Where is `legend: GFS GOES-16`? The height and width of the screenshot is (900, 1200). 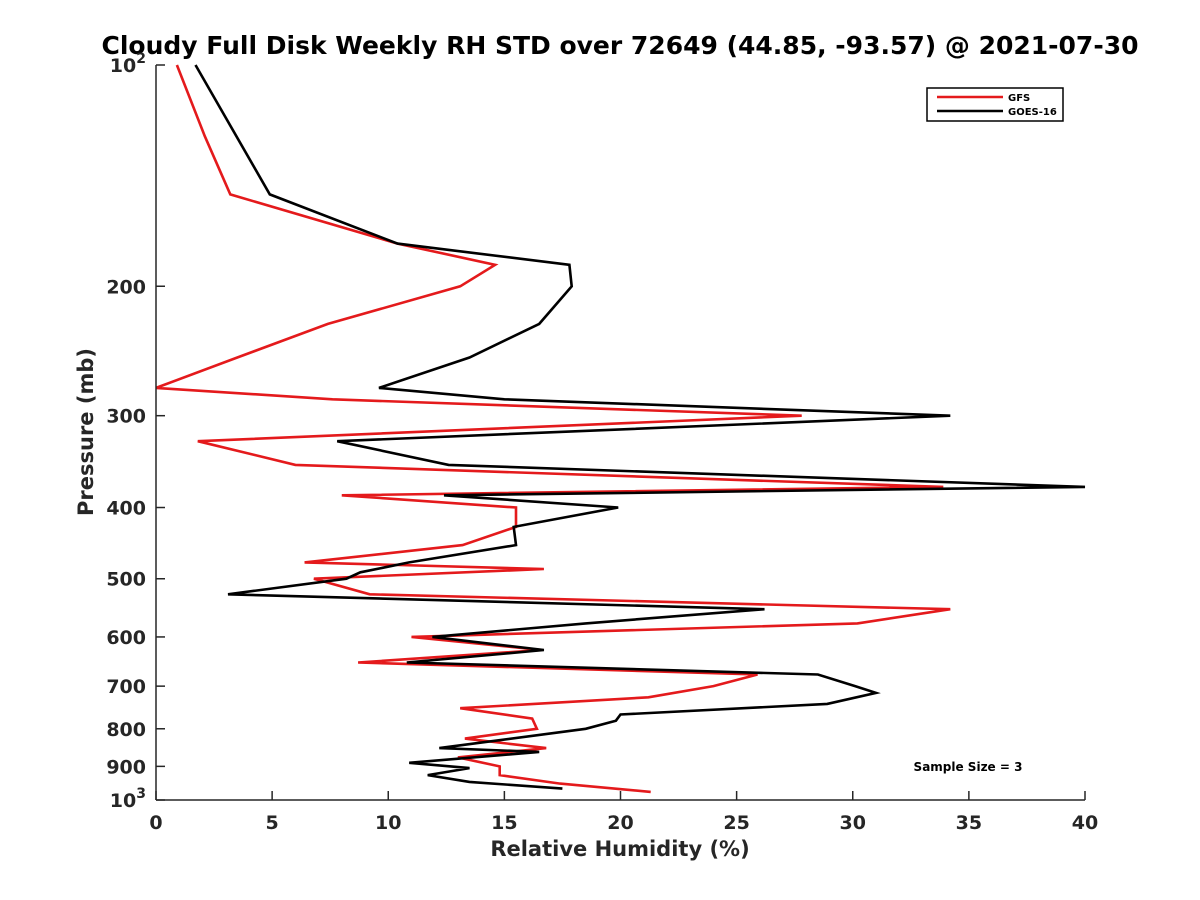 legend: GFS GOES-16 is located at coordinates (995, 104).